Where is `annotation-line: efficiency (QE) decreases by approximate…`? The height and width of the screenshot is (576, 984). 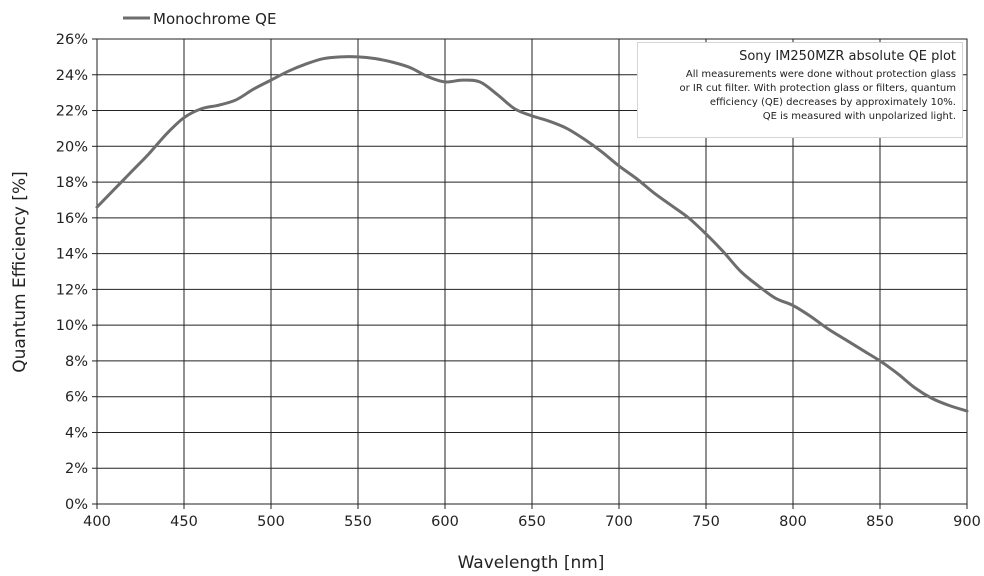
annotation-line: efficiency (QE) decreases by approximate… is located at coordinates (832, 102).